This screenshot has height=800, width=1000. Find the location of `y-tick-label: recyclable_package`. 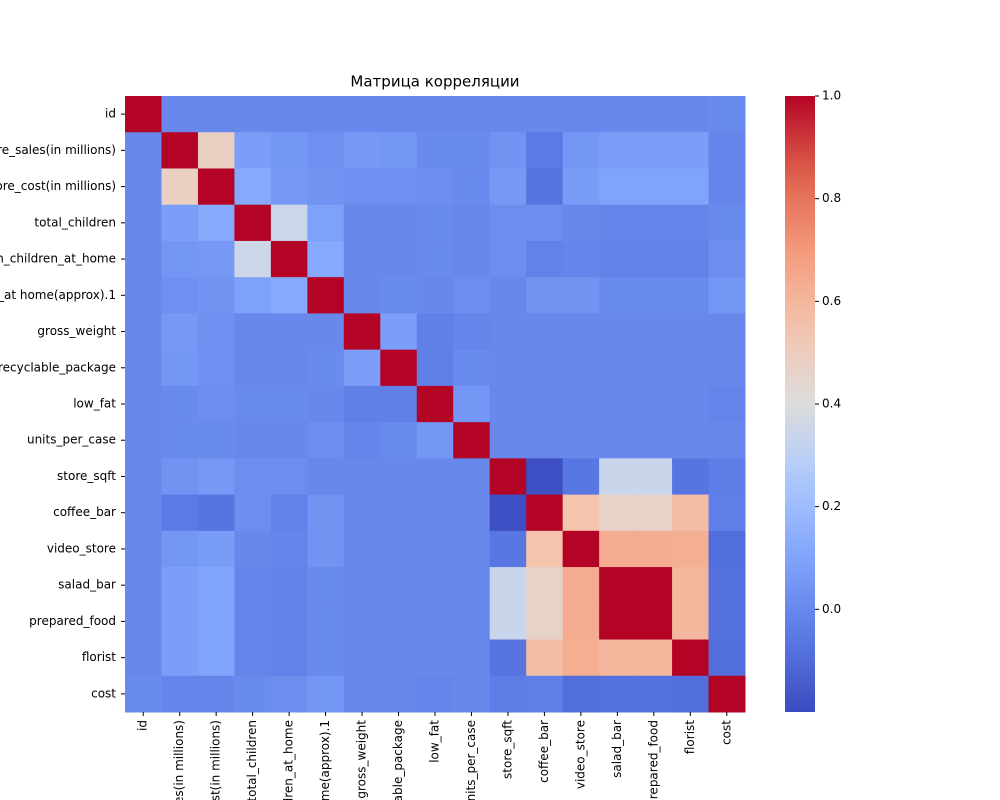

y-tick-label: recyclable_package is located at coordinates (58, 367).